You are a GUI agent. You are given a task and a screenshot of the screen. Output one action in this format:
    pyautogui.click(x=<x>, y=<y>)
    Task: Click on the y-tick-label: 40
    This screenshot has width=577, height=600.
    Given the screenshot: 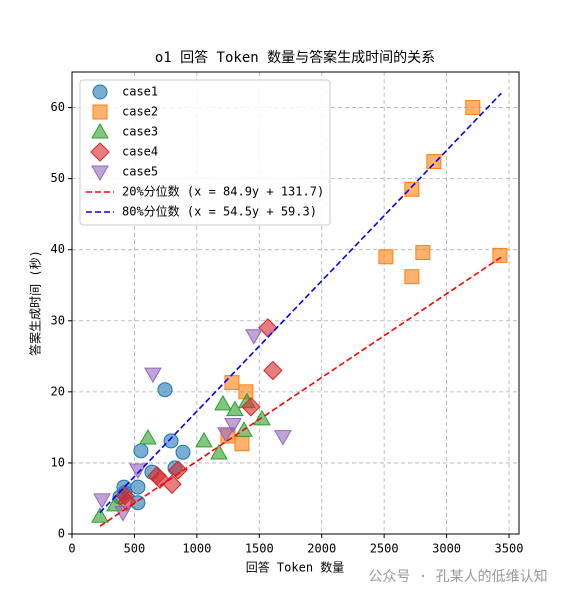 What is the action you would take?
    pyautogui.click(x=58, y=249)
    